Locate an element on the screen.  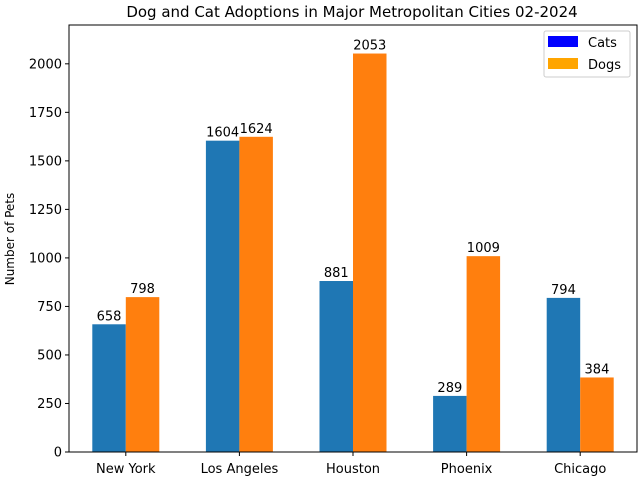
data-label-cats-0: 658 is located at coordinates (109, 316).